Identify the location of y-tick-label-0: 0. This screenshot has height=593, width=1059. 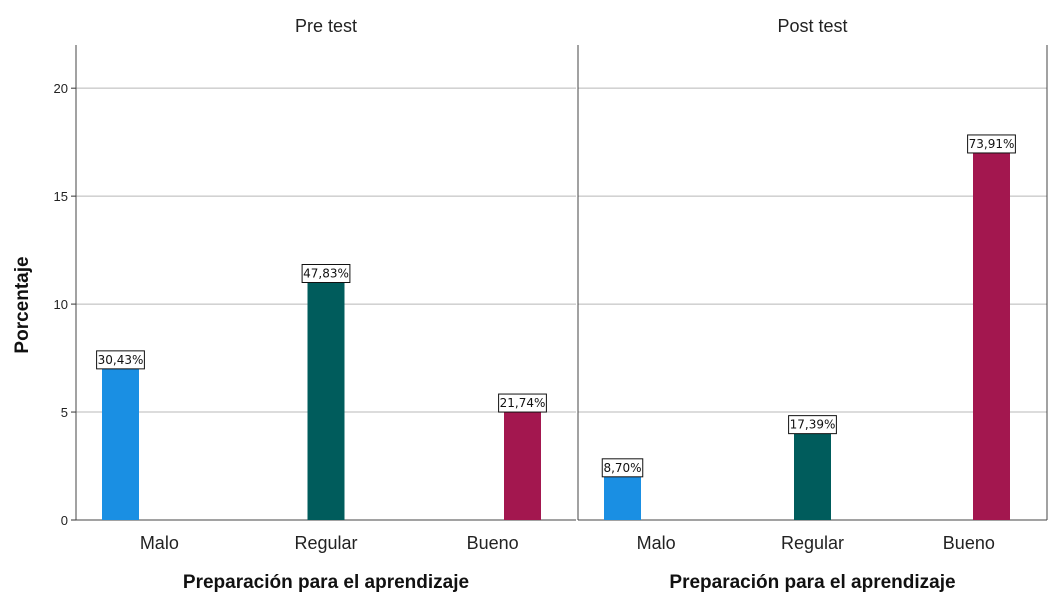
(64, 520).